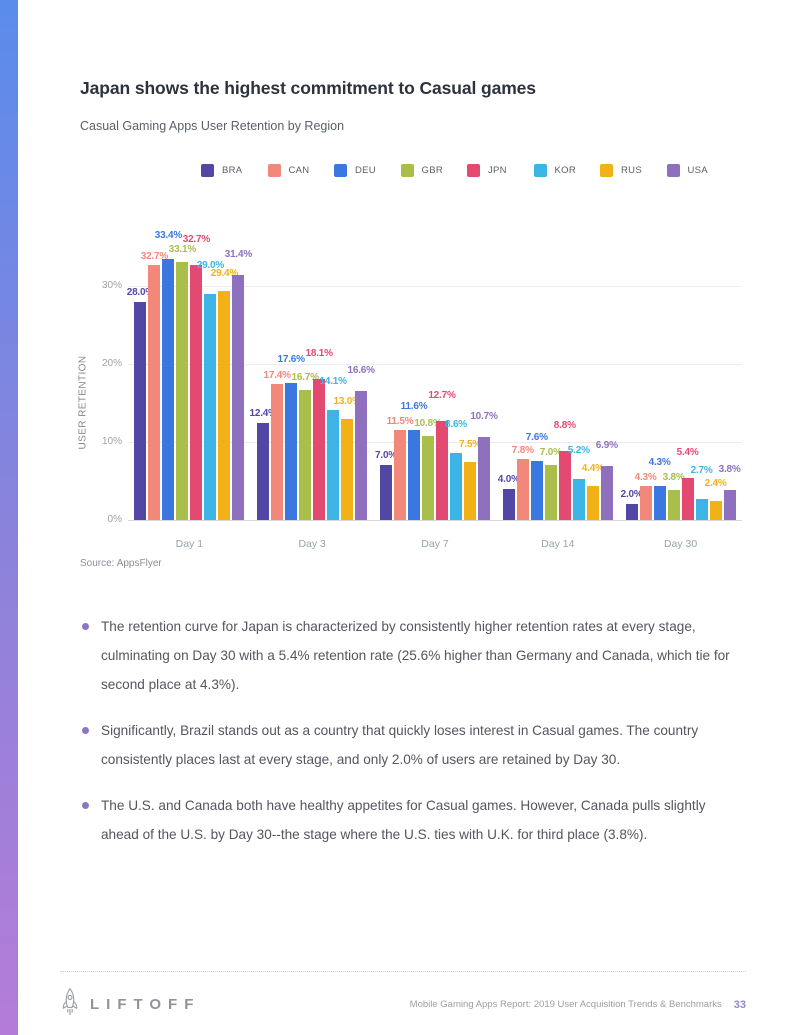  Describe the element at coordinates (715, 484) in the screenshot. I see `bar-value-label: 2.4%` at that location.